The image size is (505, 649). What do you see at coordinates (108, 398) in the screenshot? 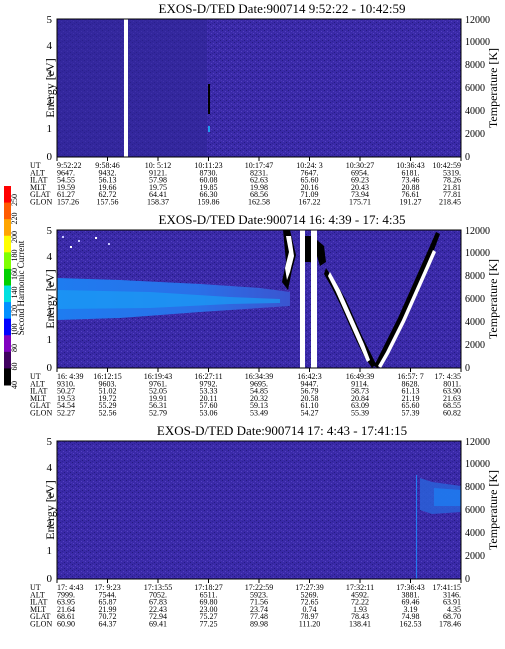
I see `orbit-value: 19.72` at bounding box center [108, 398].